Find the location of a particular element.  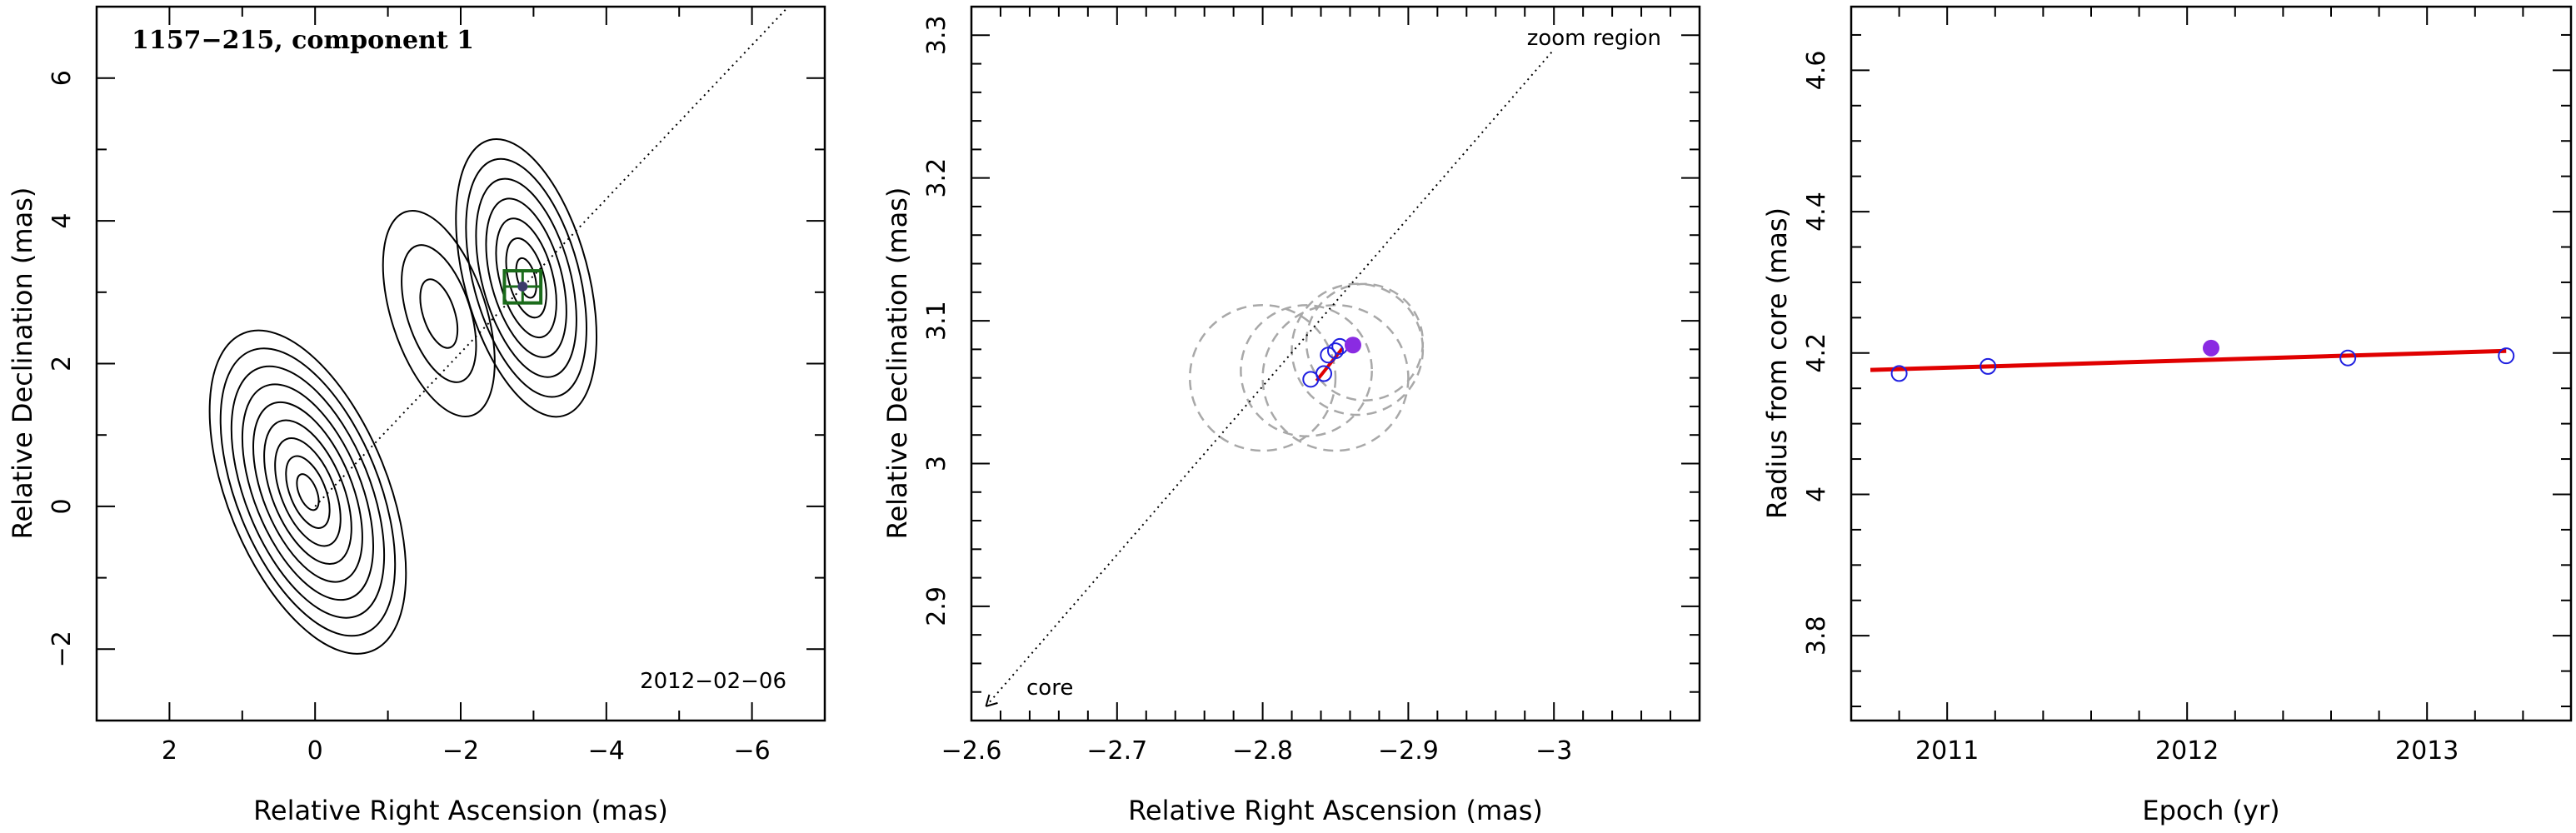

contour-map is located at coordinates (403, 396).